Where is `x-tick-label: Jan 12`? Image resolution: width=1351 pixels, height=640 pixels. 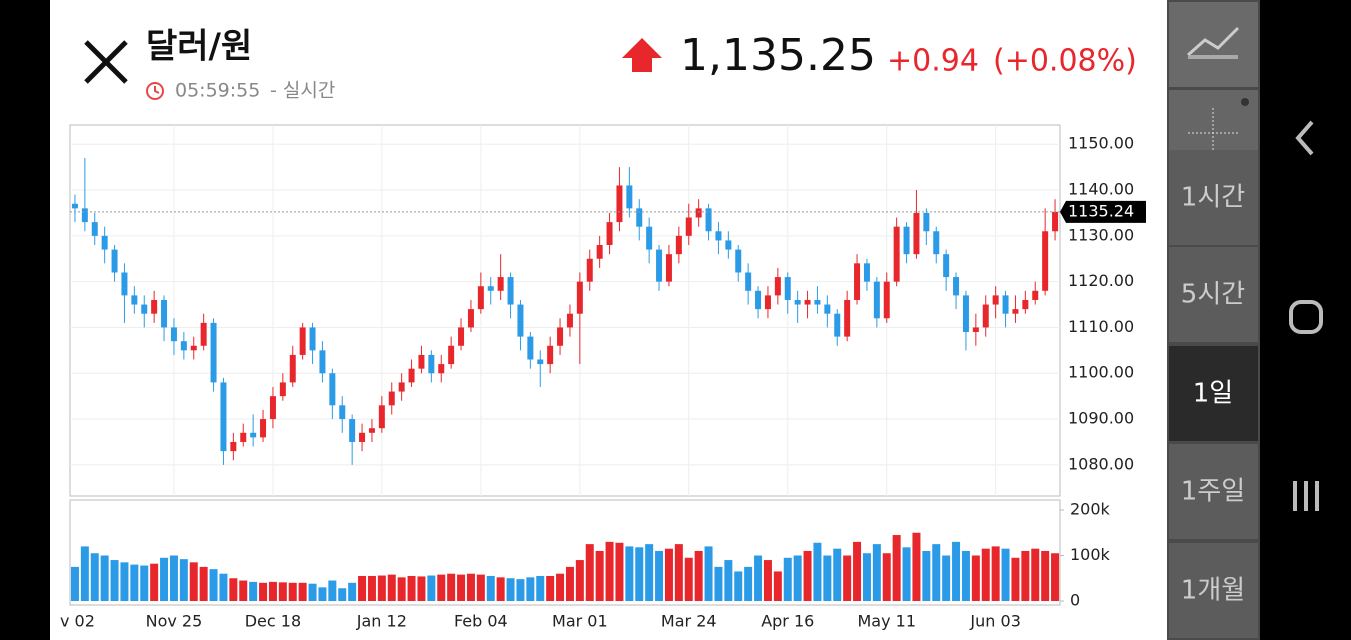
x-tick-label: Jan 12 is located at coordinates (381, 621).